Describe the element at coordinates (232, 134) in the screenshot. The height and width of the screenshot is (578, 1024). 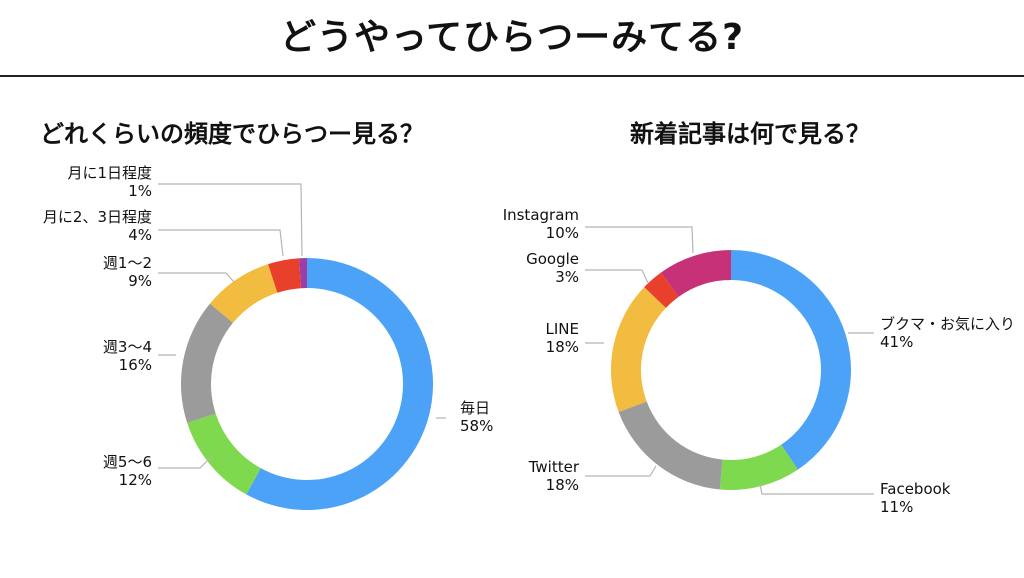
I see `chart-title-frequency: どれくらいの頻度でひらつー見る？` at that location.